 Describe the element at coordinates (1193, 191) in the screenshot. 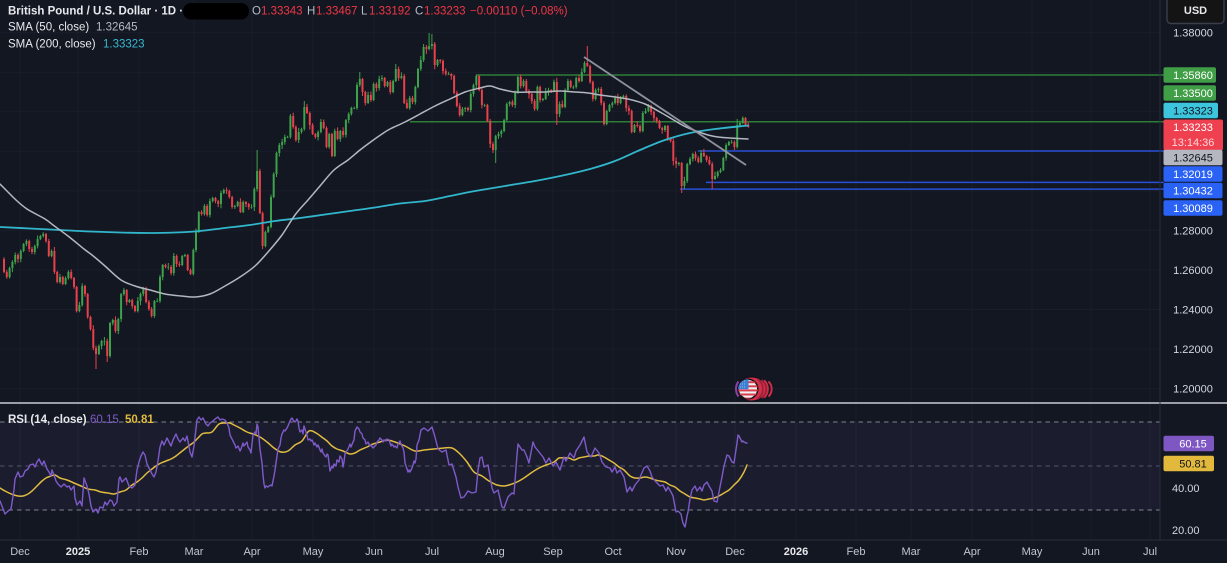

I see `svg-text: 1.30432` at that location.